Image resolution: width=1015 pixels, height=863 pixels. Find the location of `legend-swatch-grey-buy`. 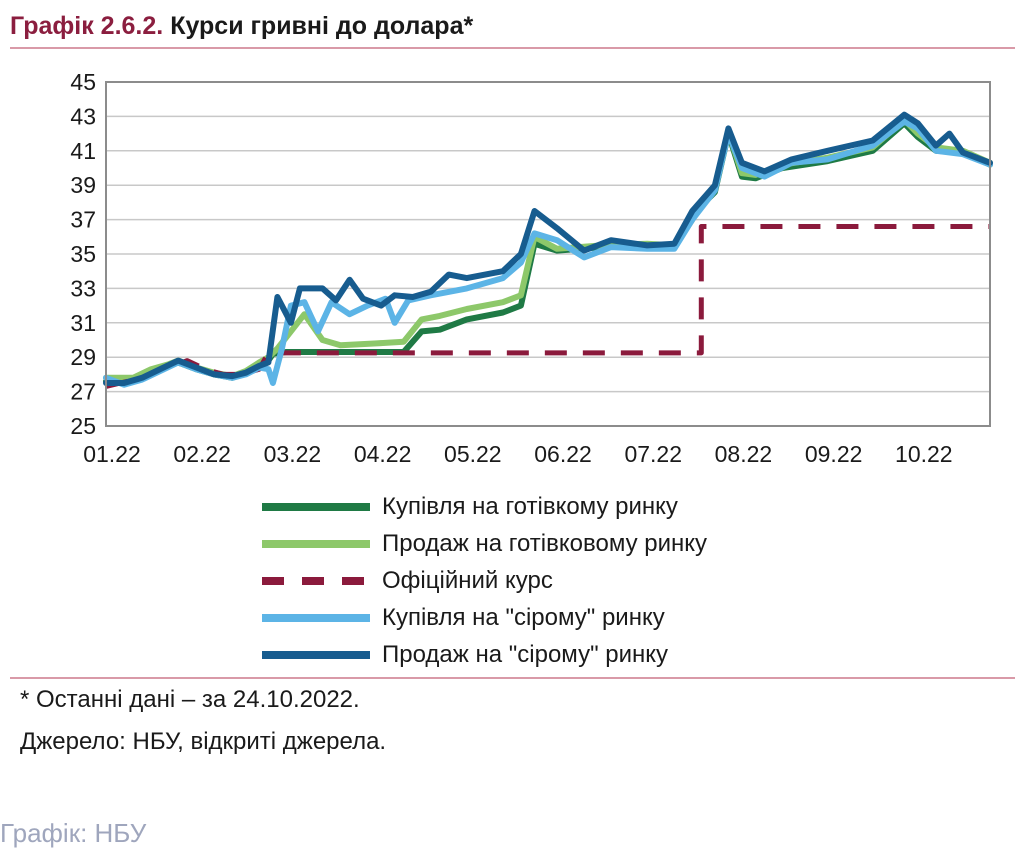

legend-swatch-grey-buy is located at coordinates (316, 617).